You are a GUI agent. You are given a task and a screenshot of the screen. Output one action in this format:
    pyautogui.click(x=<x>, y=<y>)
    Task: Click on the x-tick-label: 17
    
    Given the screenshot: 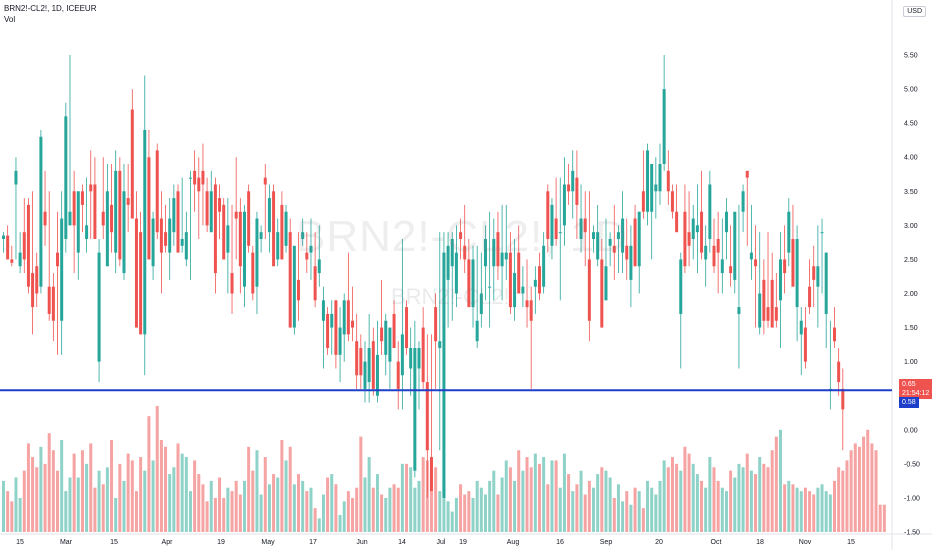 What is the action you would take?
    pyautogui.click(x=313, y=542)
    